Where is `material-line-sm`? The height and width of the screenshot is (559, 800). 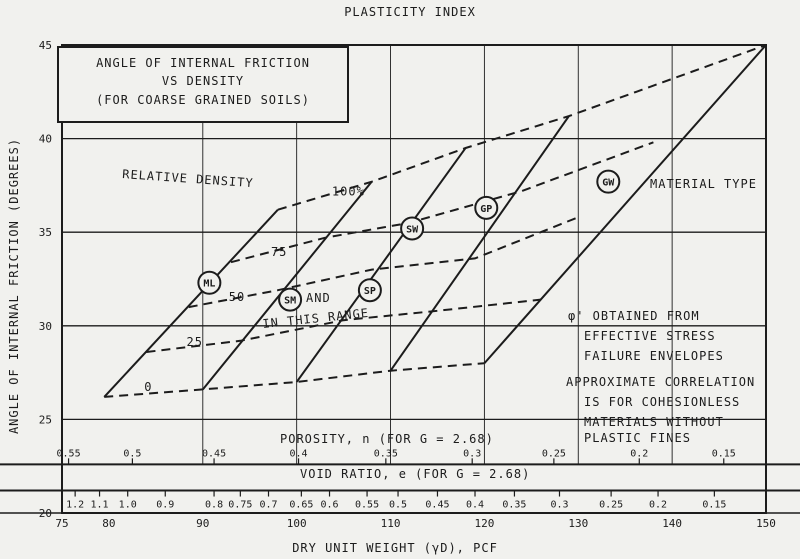 material-line-sm is located at coordinates (287, 286).